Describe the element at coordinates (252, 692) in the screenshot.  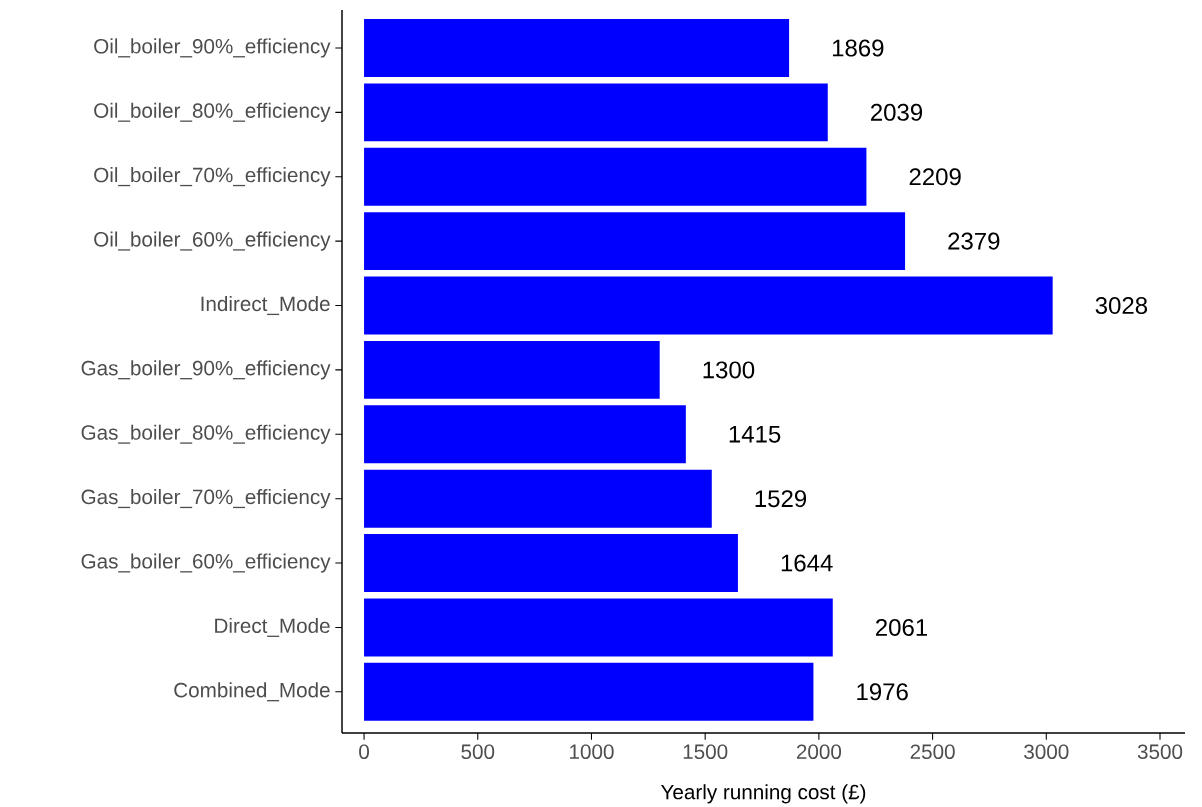
I see `y-tick-label: Combined_Mode` at that location.